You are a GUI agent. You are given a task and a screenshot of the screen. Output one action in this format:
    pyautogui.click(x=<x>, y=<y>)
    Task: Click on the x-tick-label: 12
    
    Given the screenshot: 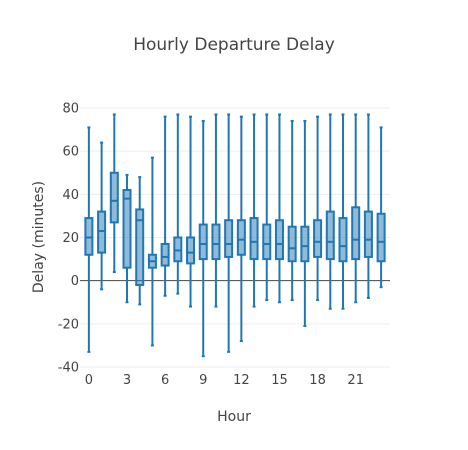 What is the action you would take?
    pyautogui.click(x=241, y=380)
    